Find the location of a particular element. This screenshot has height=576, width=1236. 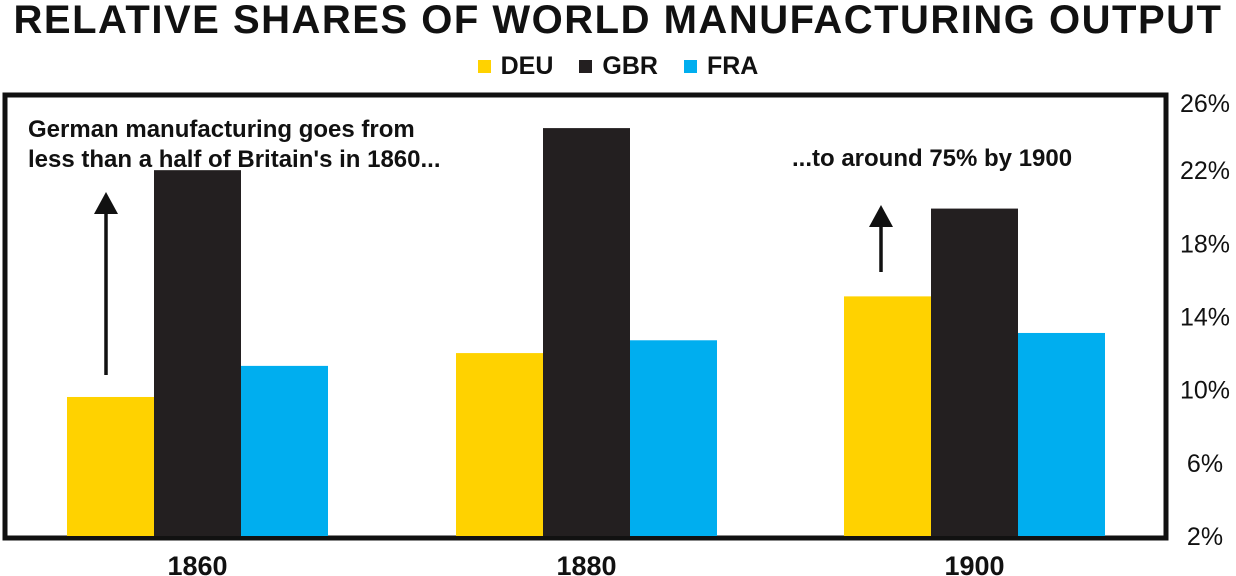

legend-swatch-fra is located at coordinates (690, 66).